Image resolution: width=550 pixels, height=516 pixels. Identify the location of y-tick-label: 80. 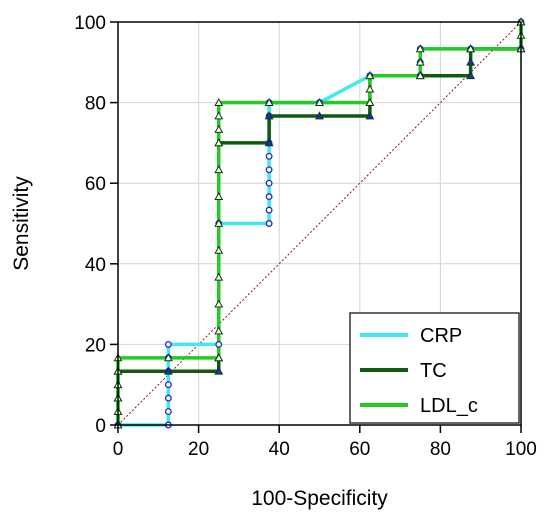
(95, 104).